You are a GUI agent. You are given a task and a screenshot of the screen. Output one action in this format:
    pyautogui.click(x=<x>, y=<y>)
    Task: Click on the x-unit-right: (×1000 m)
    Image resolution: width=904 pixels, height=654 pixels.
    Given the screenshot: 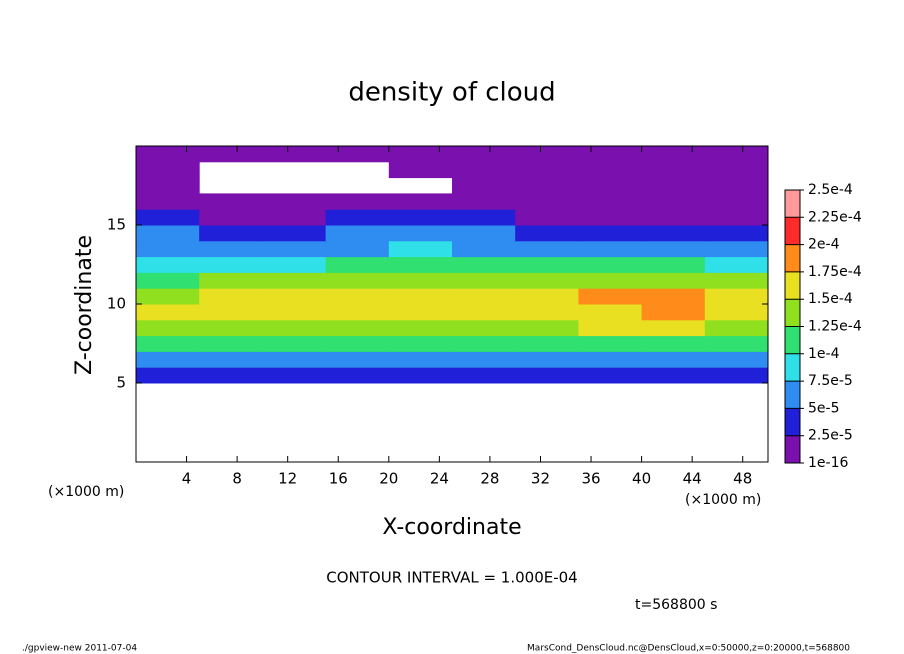 What is the action you would take?
    pyautogui.click(x=723, y=500)
    